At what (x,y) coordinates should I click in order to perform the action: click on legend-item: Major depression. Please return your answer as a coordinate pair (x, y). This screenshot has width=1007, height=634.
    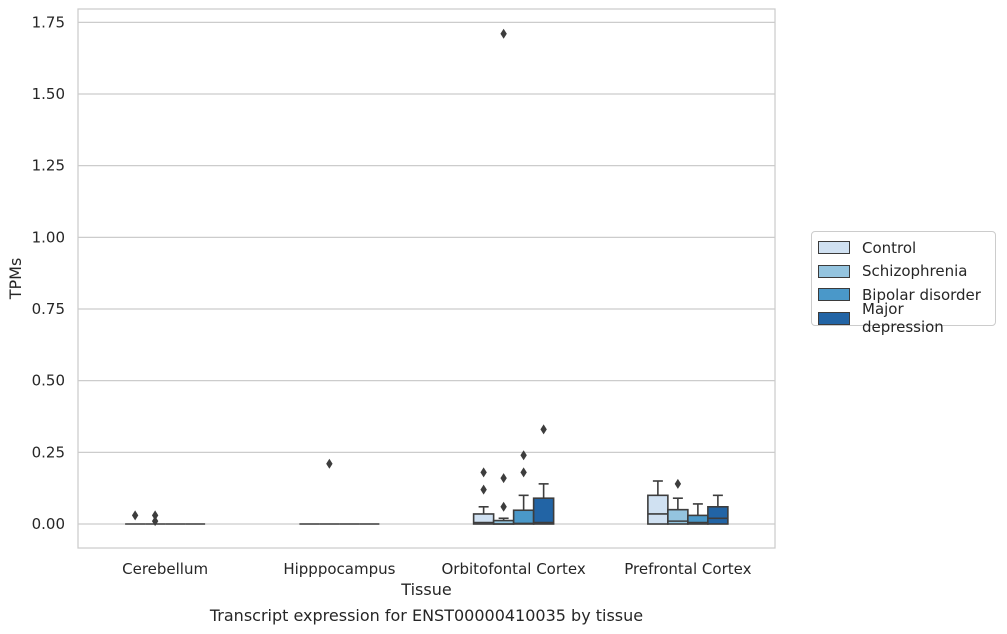
    Looking at the image, I should click on (903, 318).